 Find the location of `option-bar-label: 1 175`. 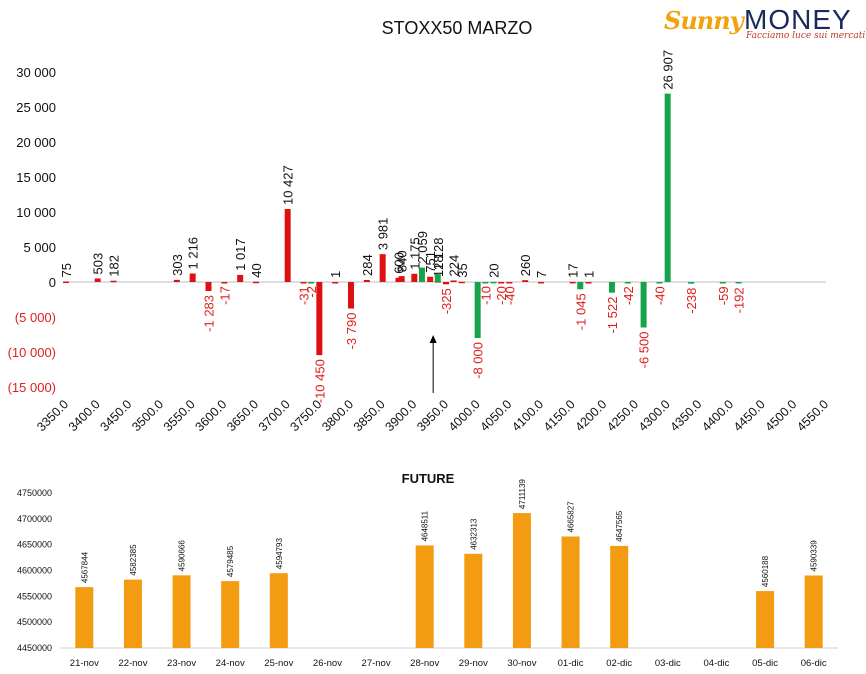

option-bar-label: 1 175 is located at coordinates (414, 253).